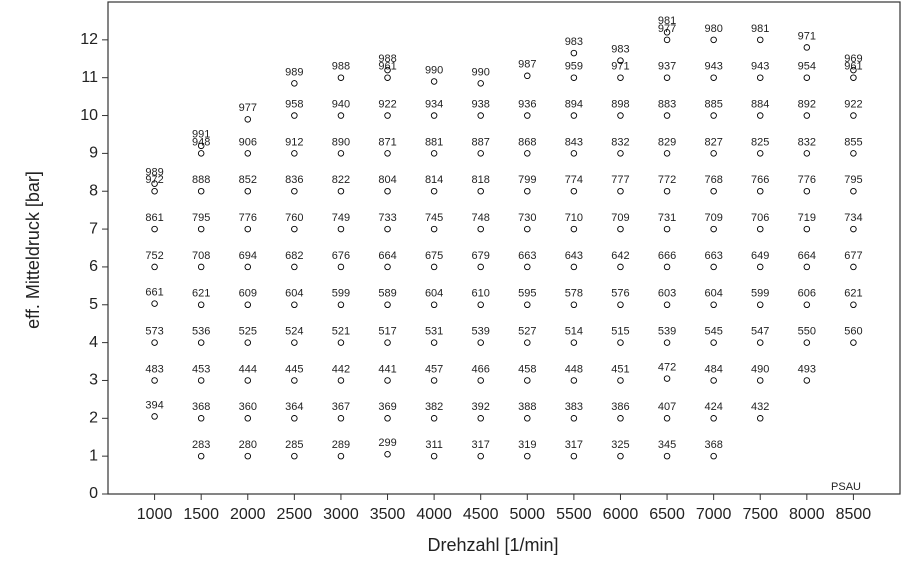 This screenshot has width=917, height=563. Describe the element at coordinates (341, 104) in the screenshot. I see `point-label: 940` at that location.